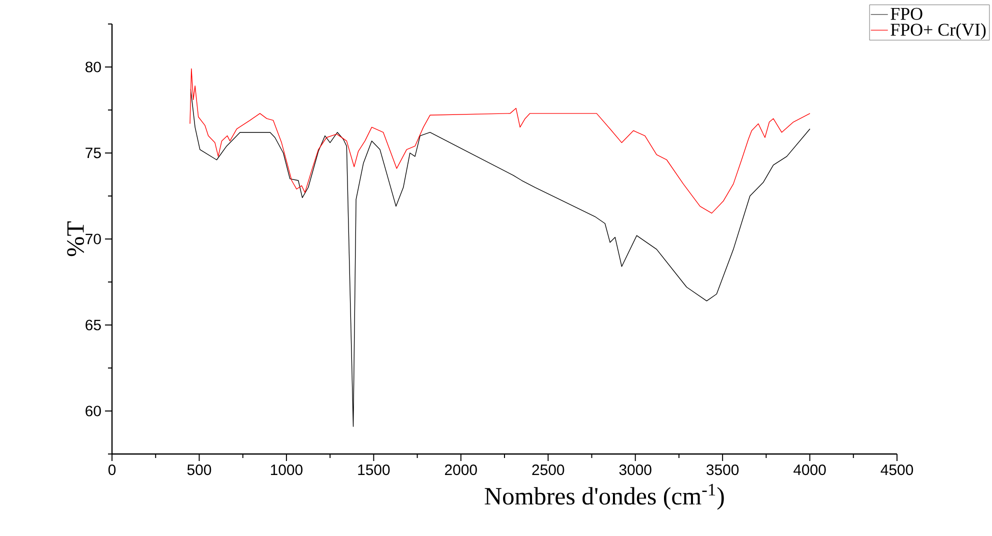  Describe the element at coordinates (906, 14) in the screenshot. I see `legend-label: FPO` at that location.